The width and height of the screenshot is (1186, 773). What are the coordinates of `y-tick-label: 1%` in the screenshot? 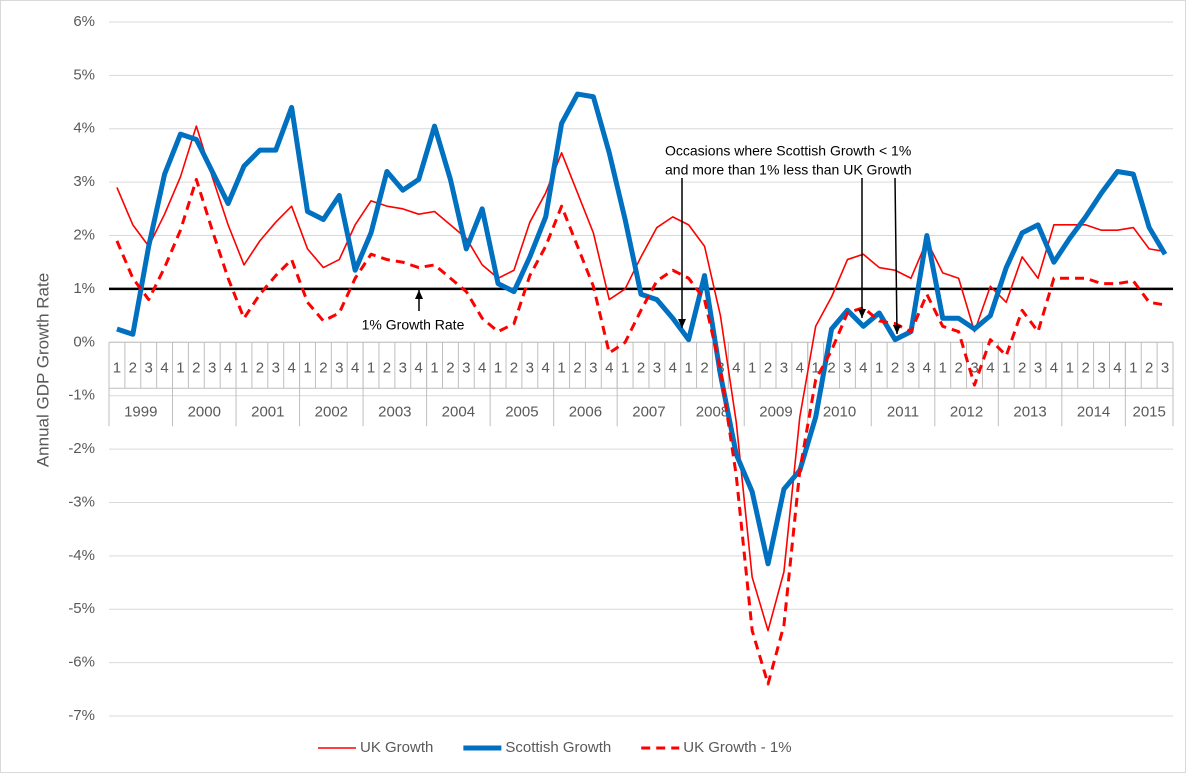 It's located at (84, 288).